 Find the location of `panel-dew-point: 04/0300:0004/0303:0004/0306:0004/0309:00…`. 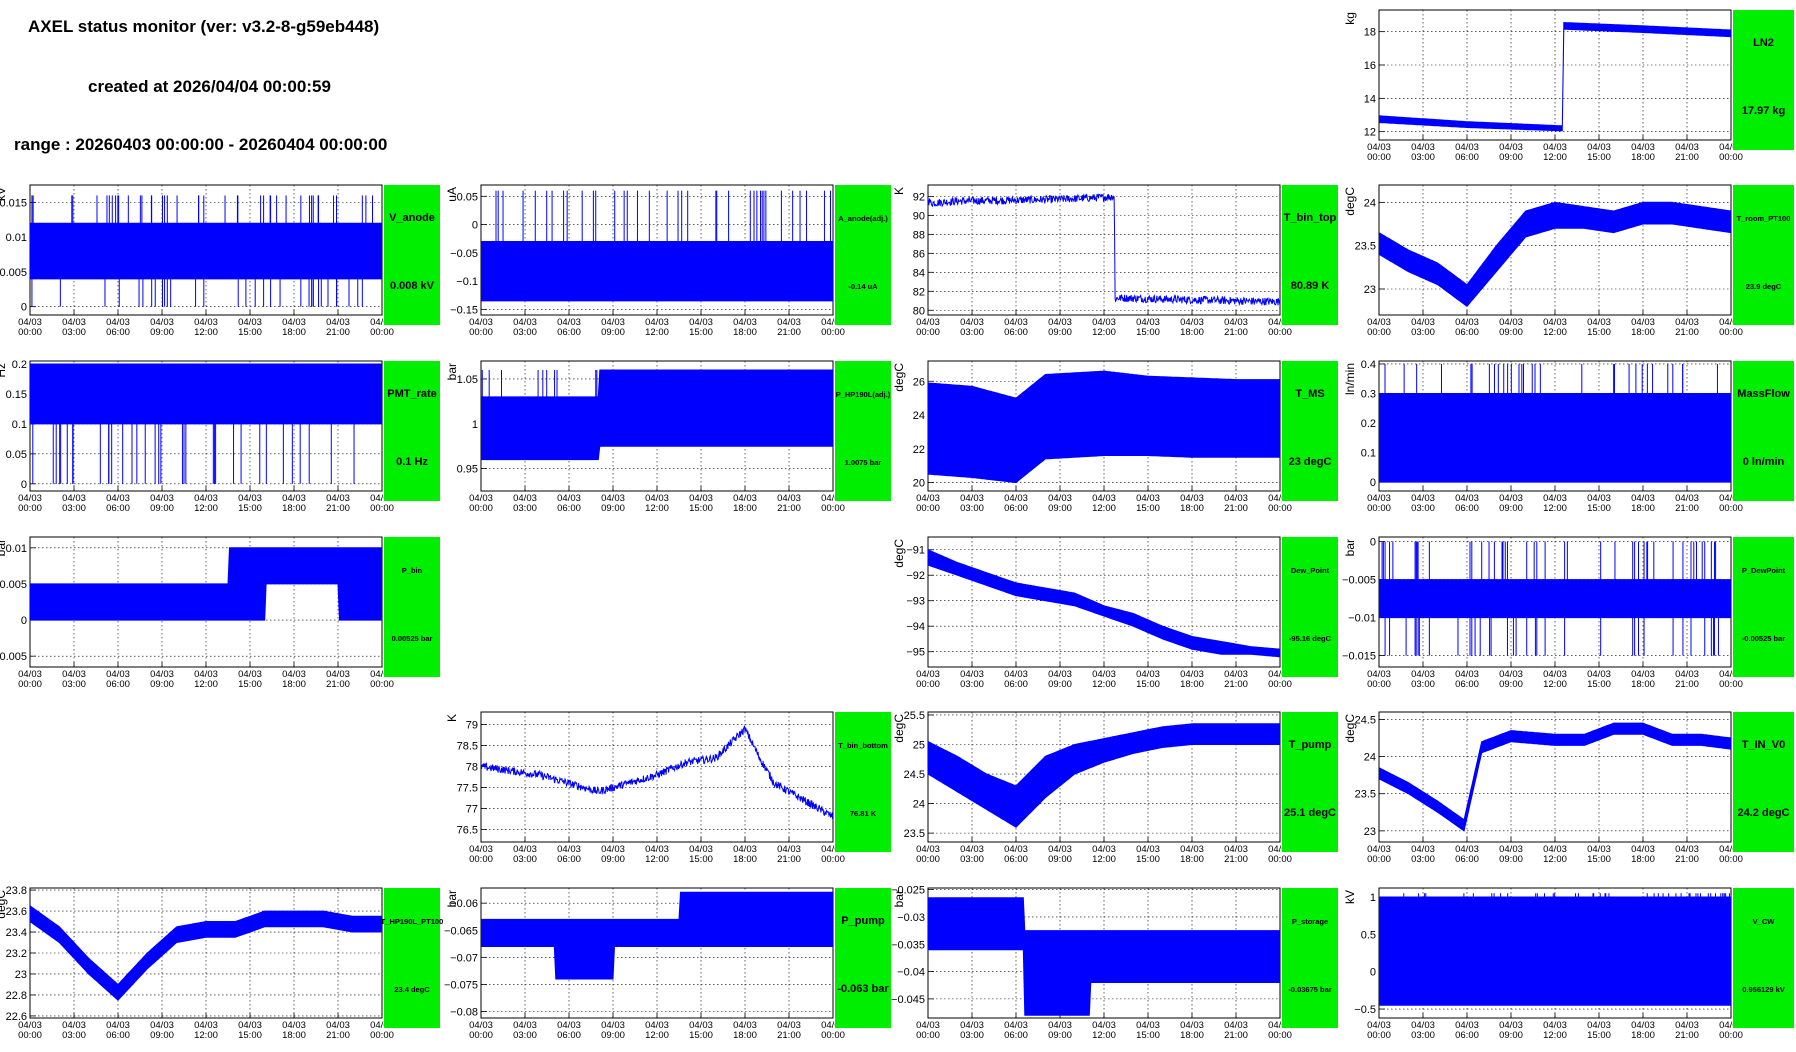

panel-dew-point: 04/0300:0004/0303:0004/0306:0004/0309:00… is located at coordinates (1115, 613).